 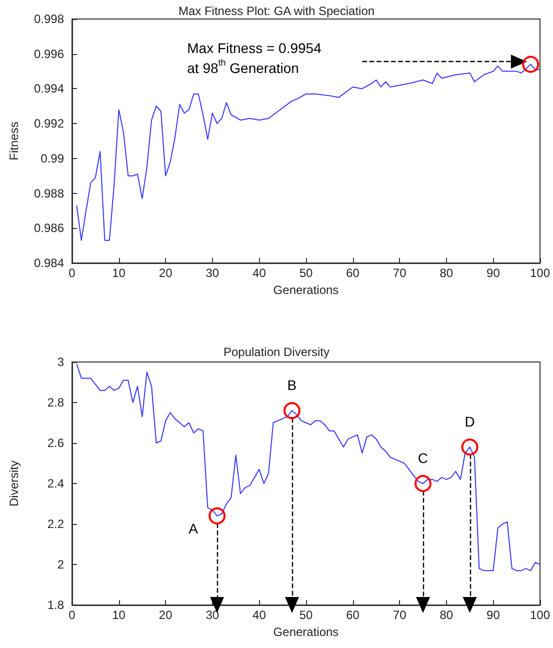 I want to click on y-tick-label: 3, so click(x=60, y=362).